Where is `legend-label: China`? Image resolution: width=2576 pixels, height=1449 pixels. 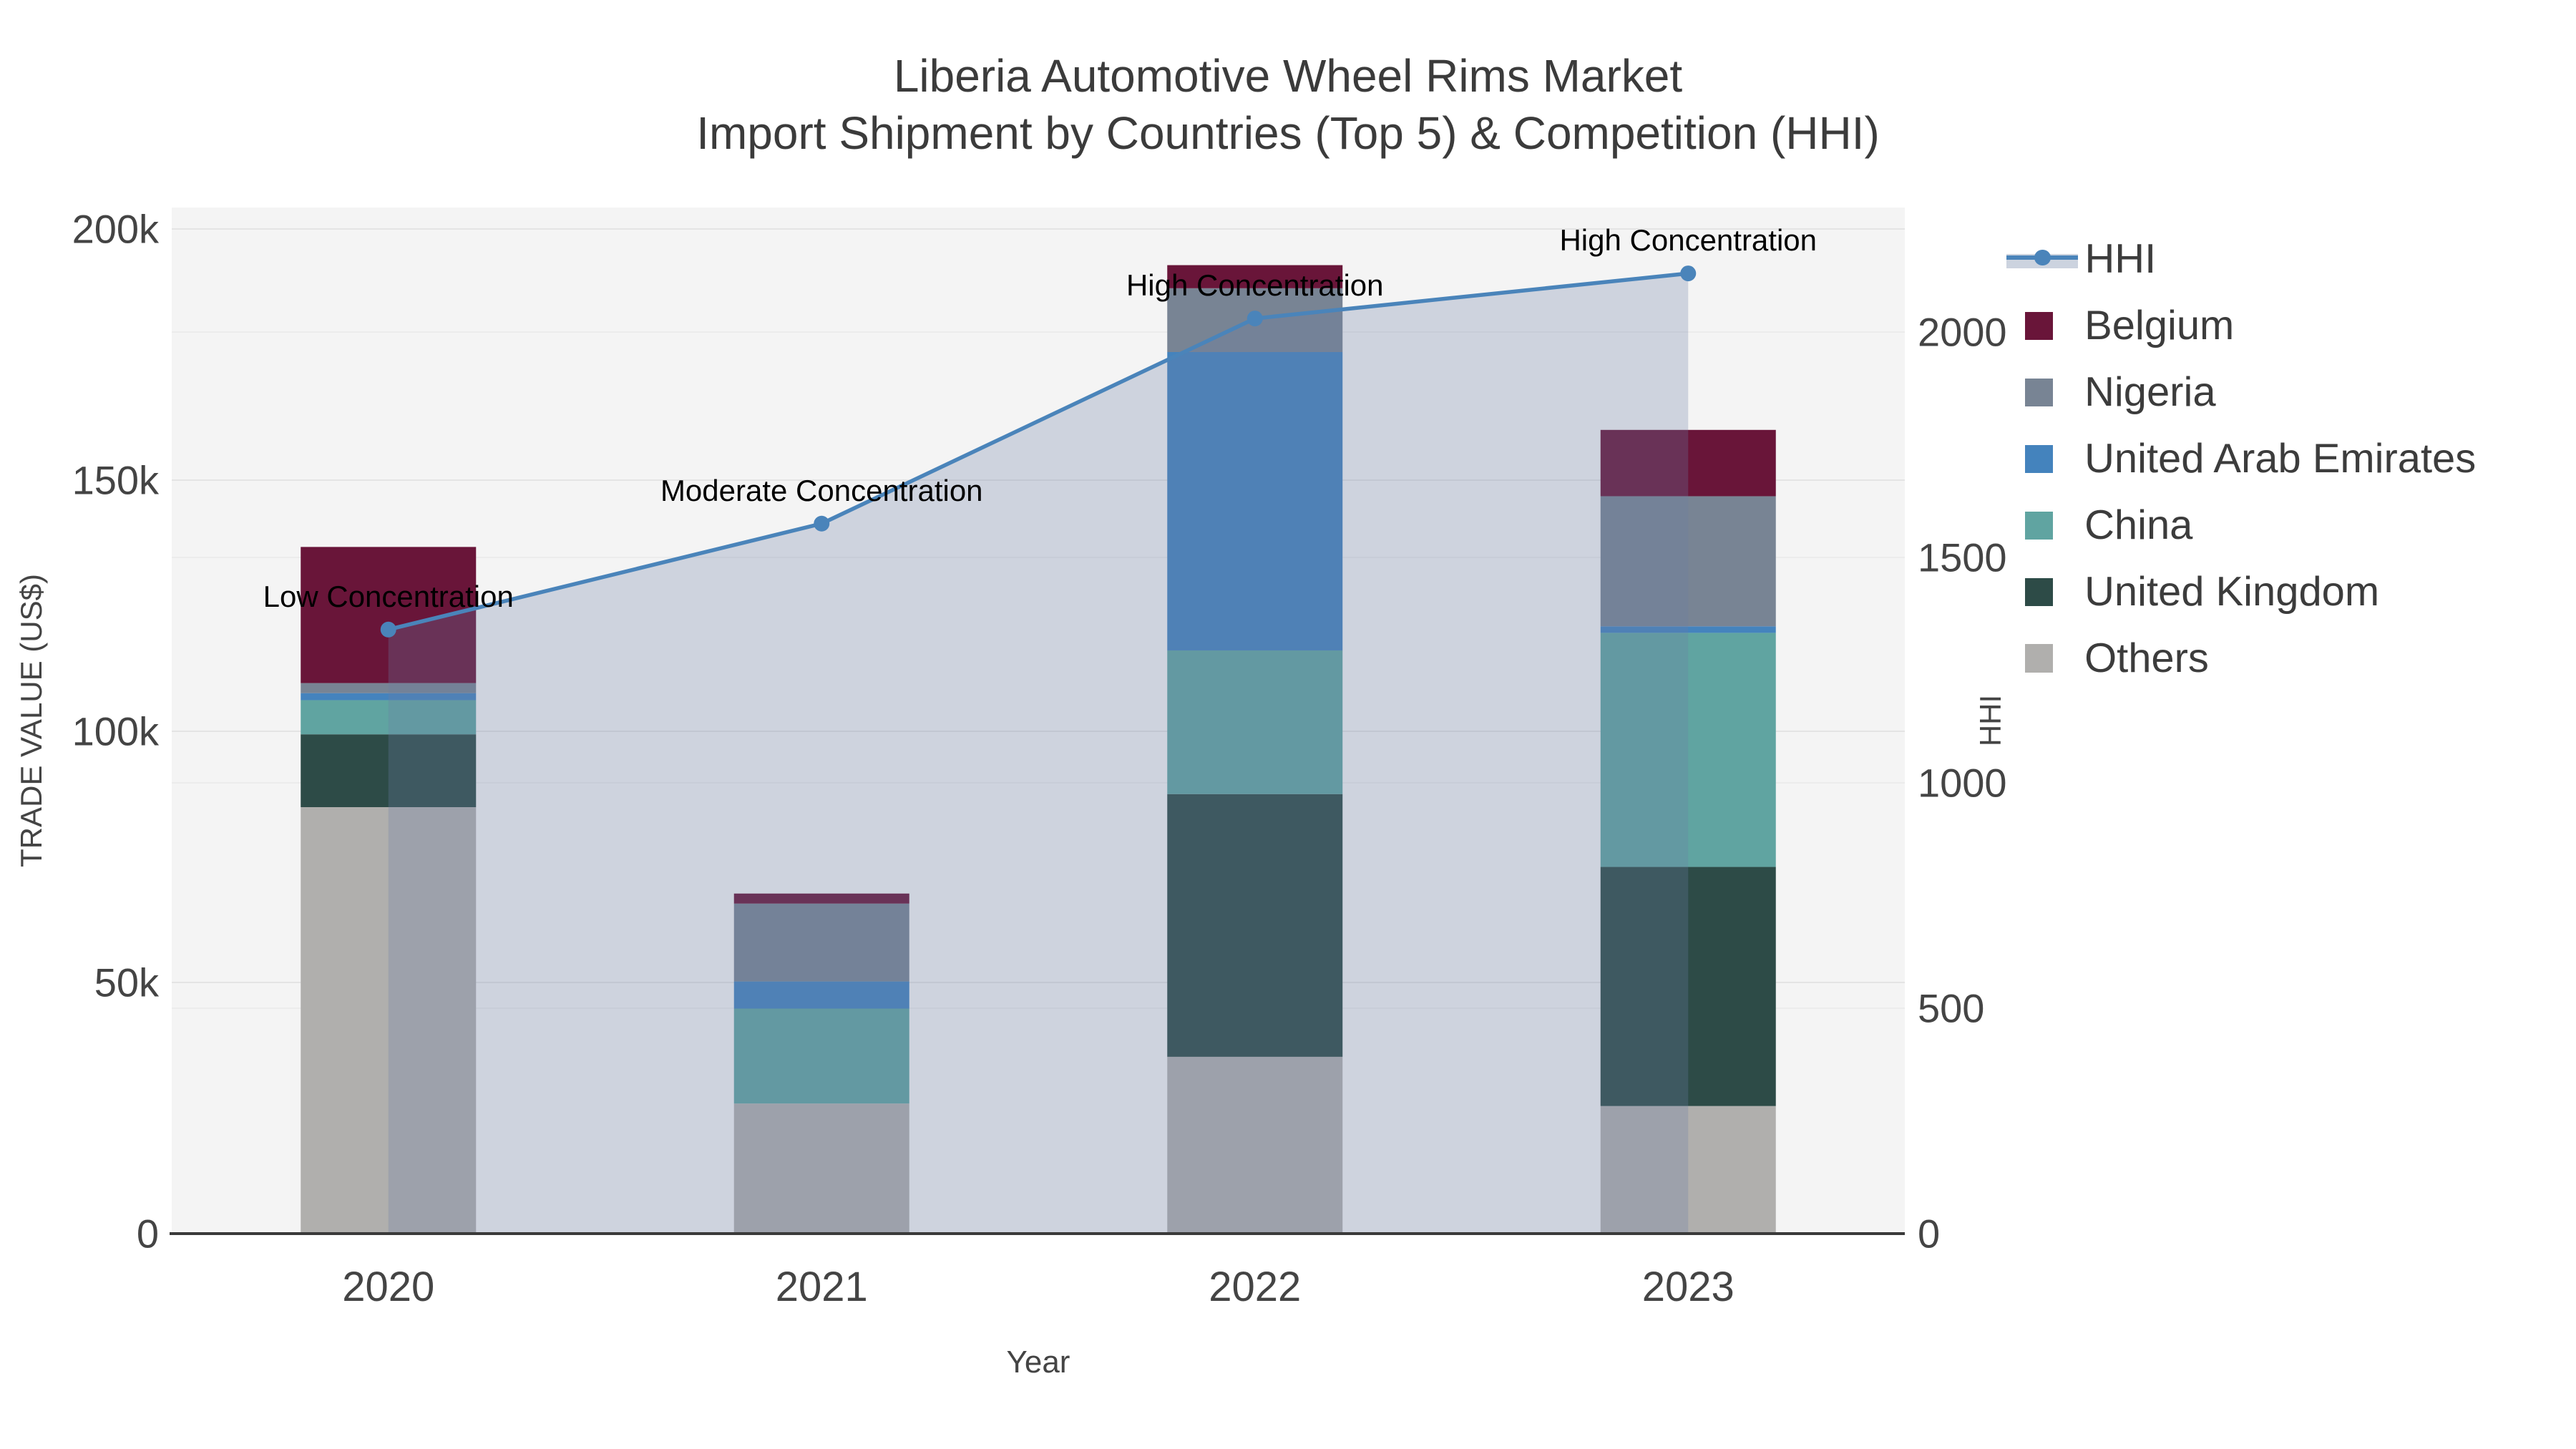
legend-label: China is located at coordinates (2138, 525).